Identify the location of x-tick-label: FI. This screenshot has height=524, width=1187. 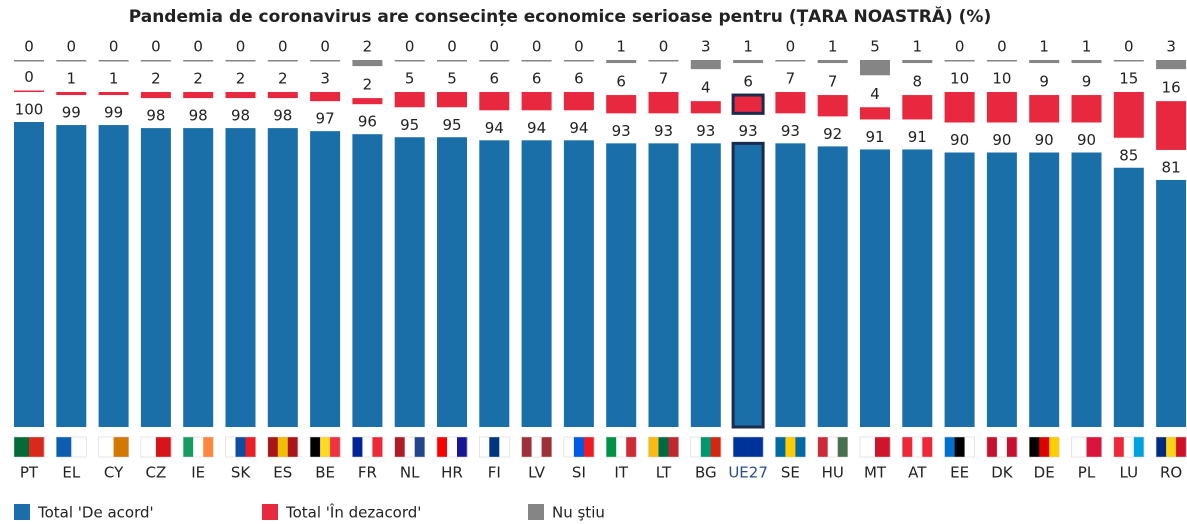
(494, 473).